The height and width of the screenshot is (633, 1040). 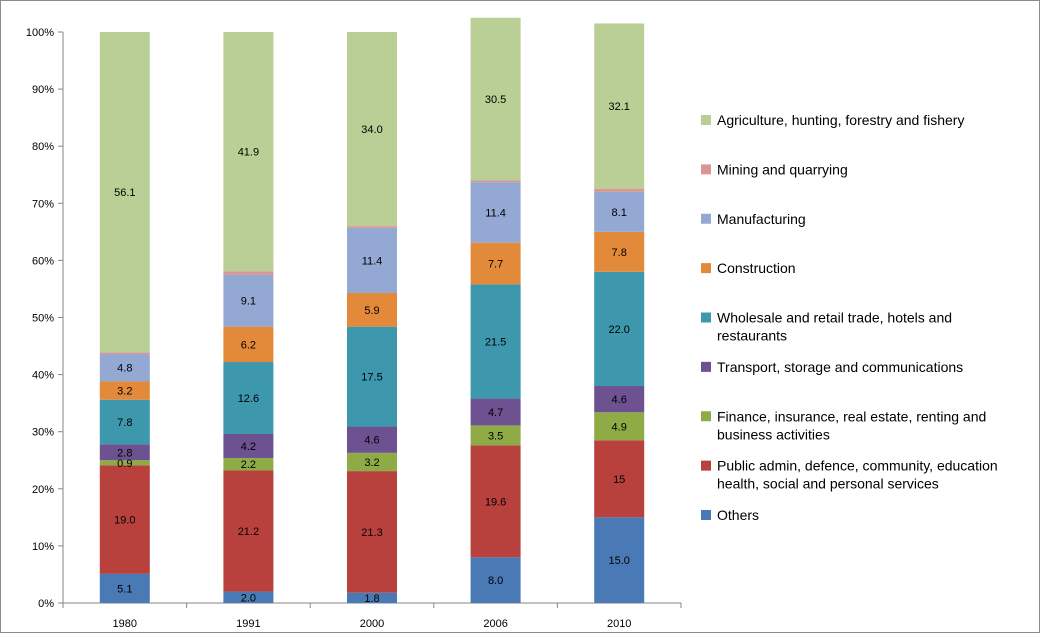 I want to click on data-label: 7.7, so click(x=495, y=265).